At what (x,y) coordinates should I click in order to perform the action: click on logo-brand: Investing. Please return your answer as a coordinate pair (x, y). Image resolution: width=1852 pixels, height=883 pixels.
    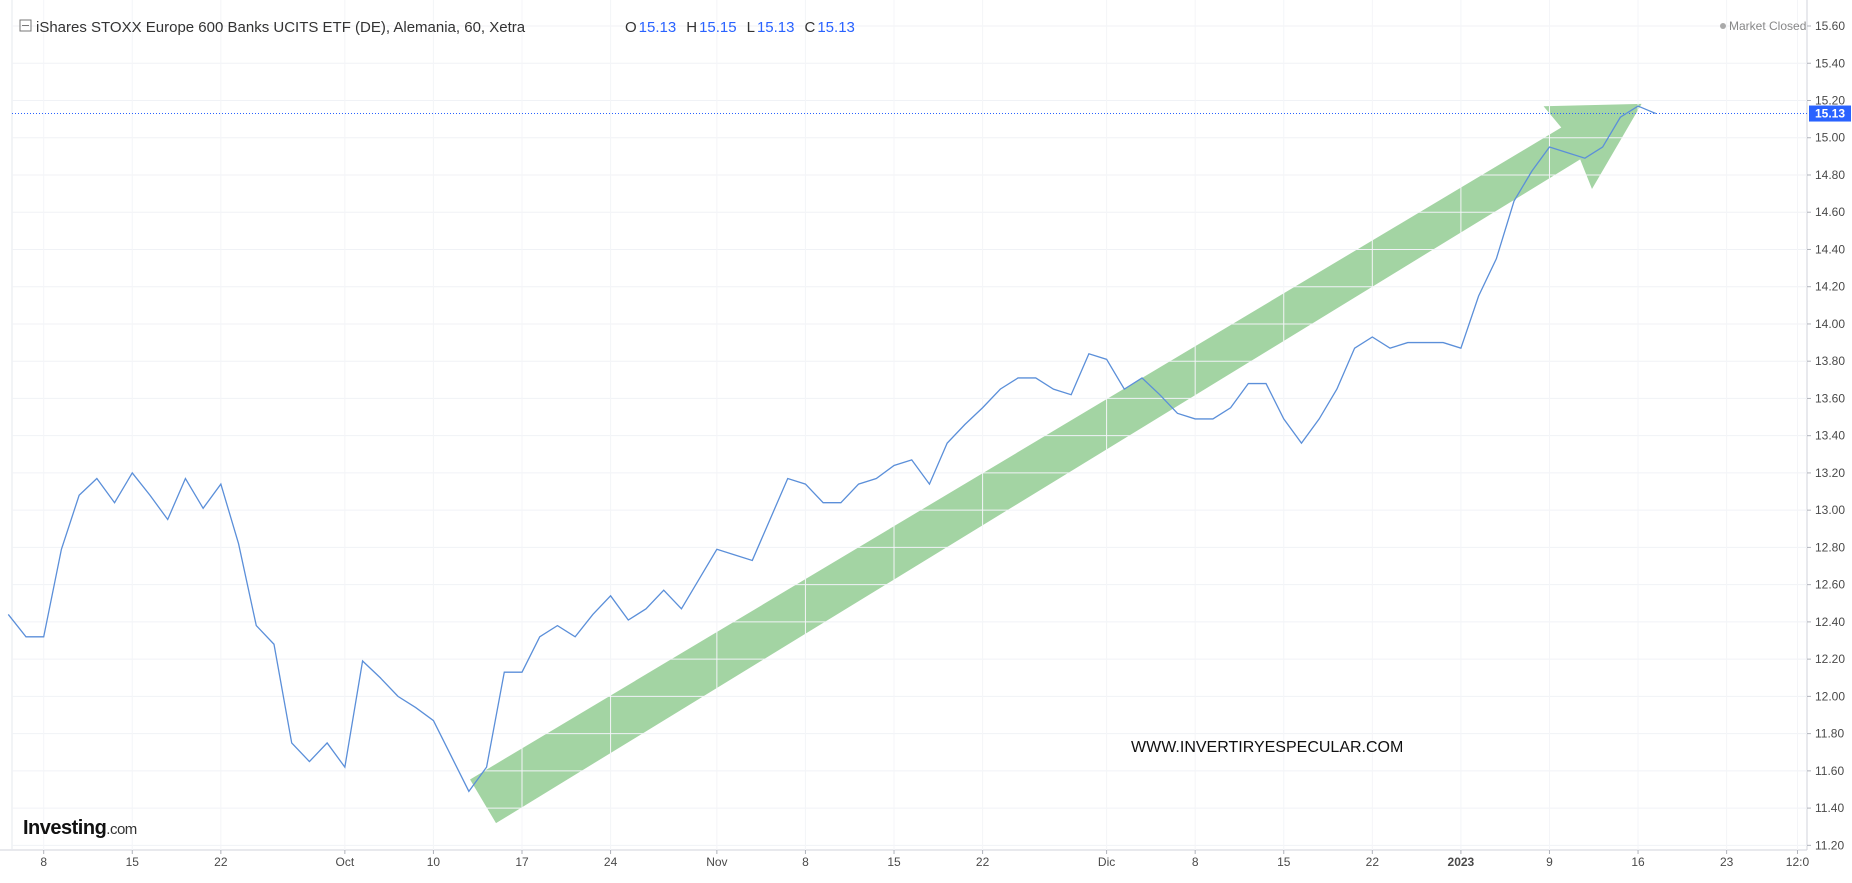
    Looking at the image, I should click on (64, 828).